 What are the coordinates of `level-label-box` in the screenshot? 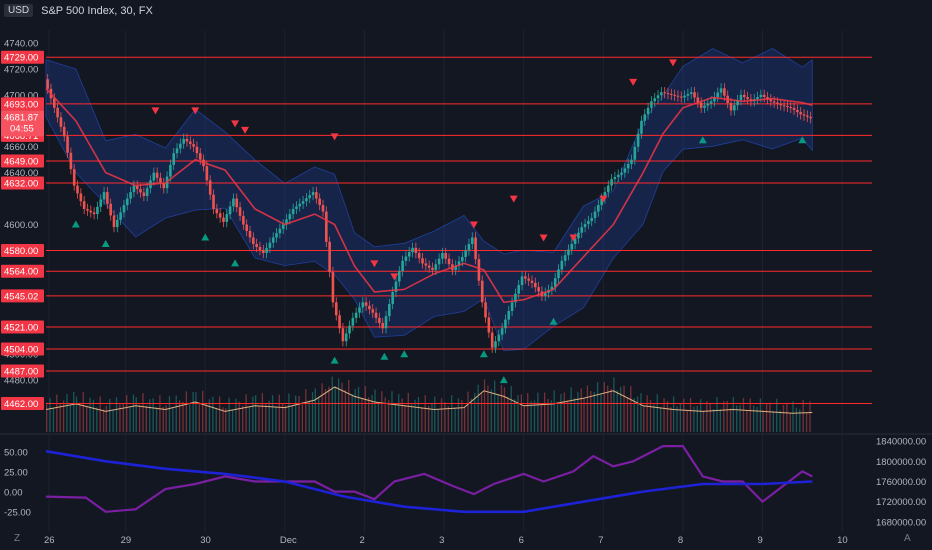 It's located at (22, 371).